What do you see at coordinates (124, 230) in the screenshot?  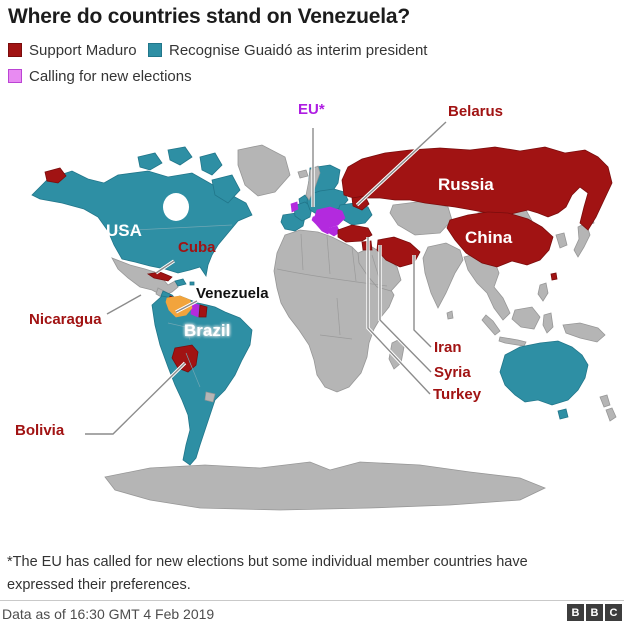 I see `label-usa: USA` at bounding box center [124, 230].